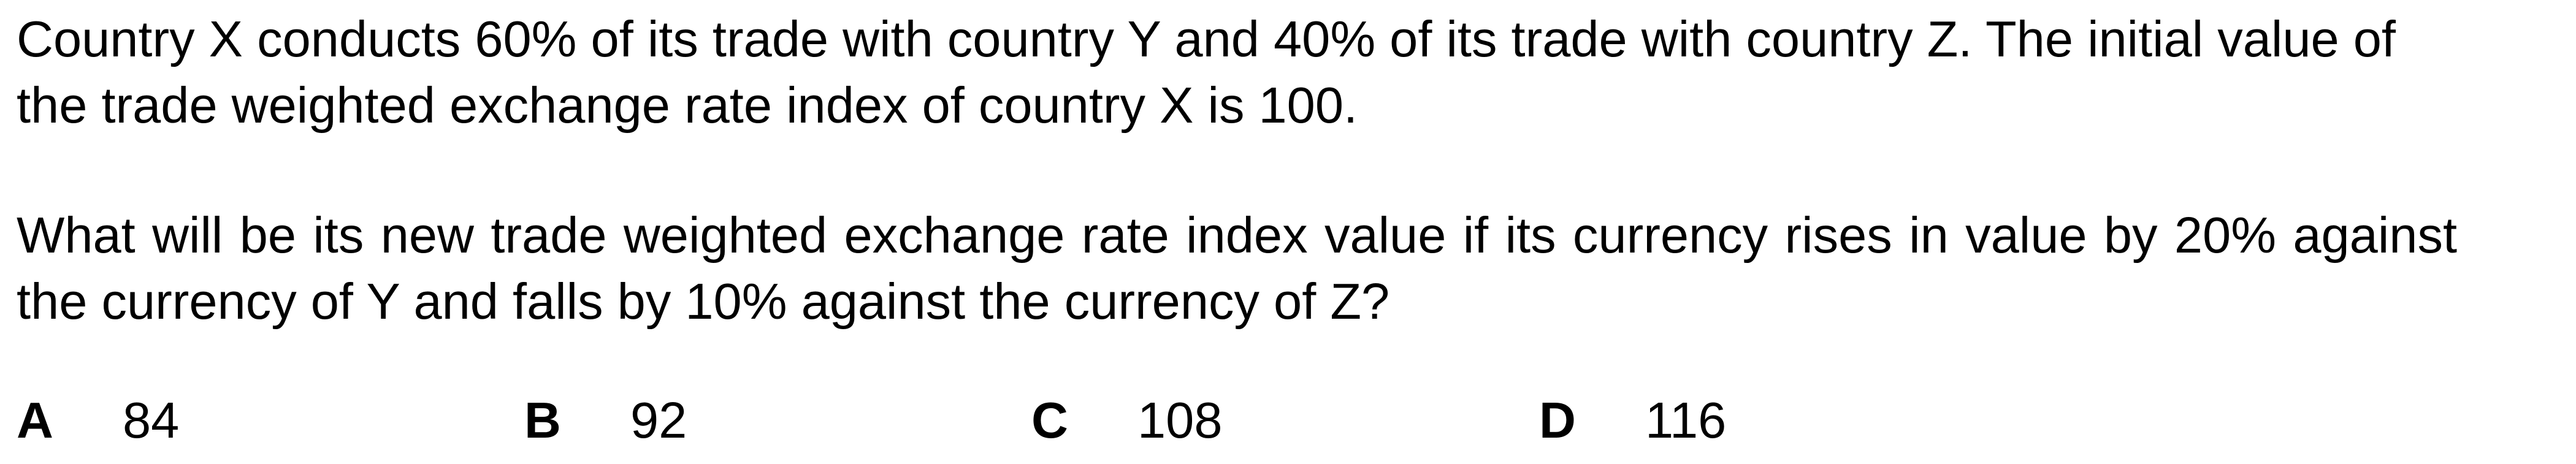 The height and width of the screenshot is (464, 2576). I want to click on option-letter: D, so click(1557, 420).